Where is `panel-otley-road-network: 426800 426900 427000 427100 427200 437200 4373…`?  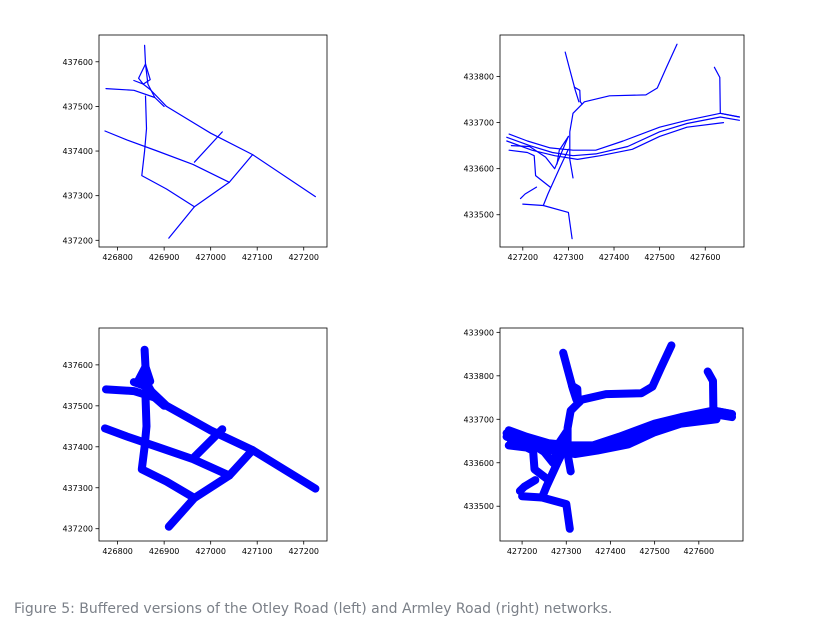
panel-otley-road-network: 426800 426900 427000 427100 427200 437200 4373… is located at coordinates (195, 148).